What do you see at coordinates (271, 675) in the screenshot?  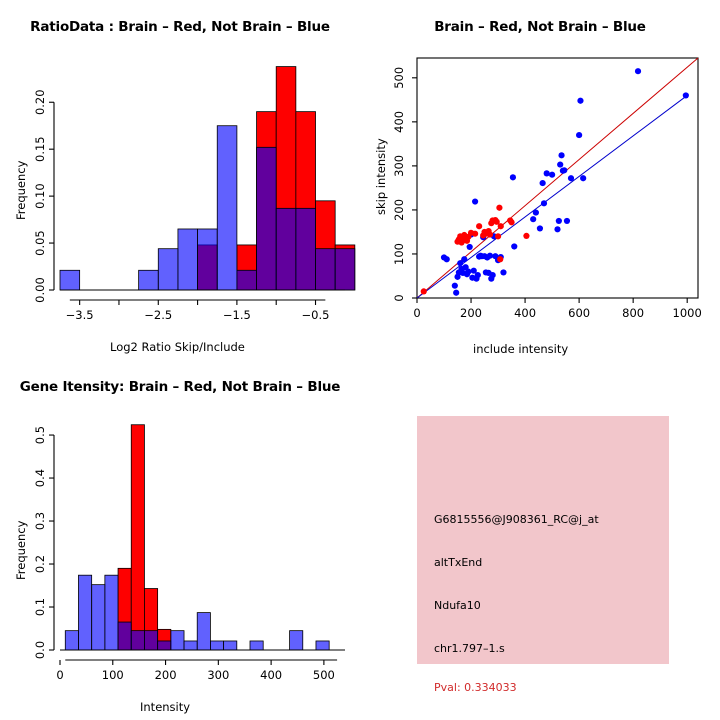 I see `gene-hist-x-tick-label: 400` at bounding box center [271, 675].